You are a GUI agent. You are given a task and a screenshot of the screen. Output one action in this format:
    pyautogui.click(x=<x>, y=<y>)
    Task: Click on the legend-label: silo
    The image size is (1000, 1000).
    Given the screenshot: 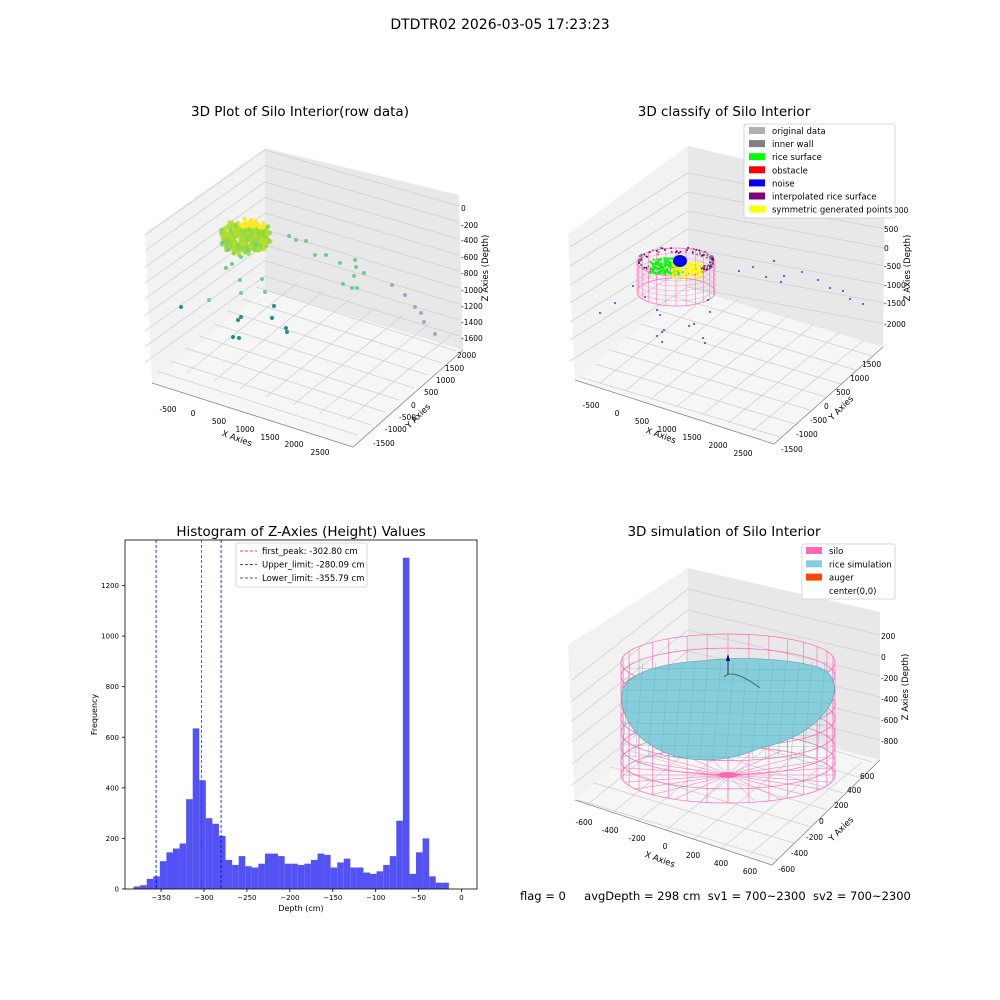 What is the action you would take?
    pyautogui.click(x=836, y=552)
    